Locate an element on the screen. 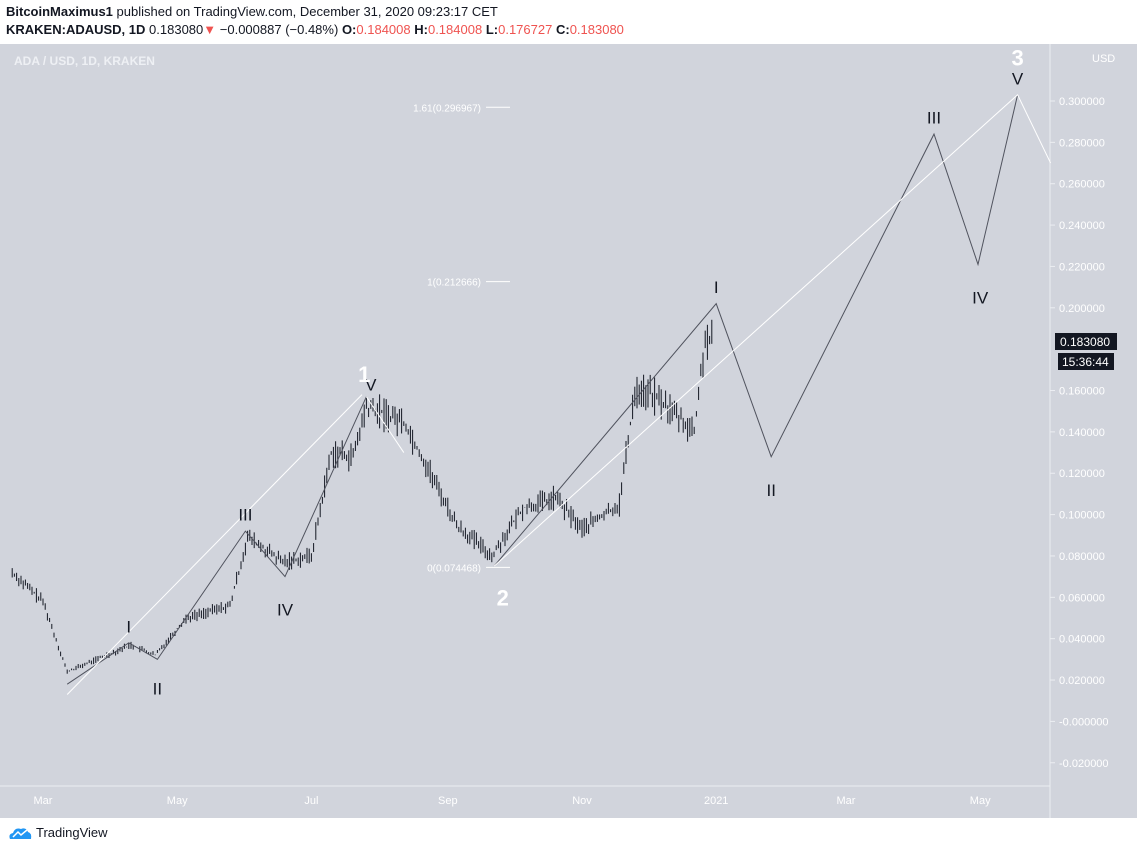  x-tick-label: 2021 is located at coordinates (716, 801).